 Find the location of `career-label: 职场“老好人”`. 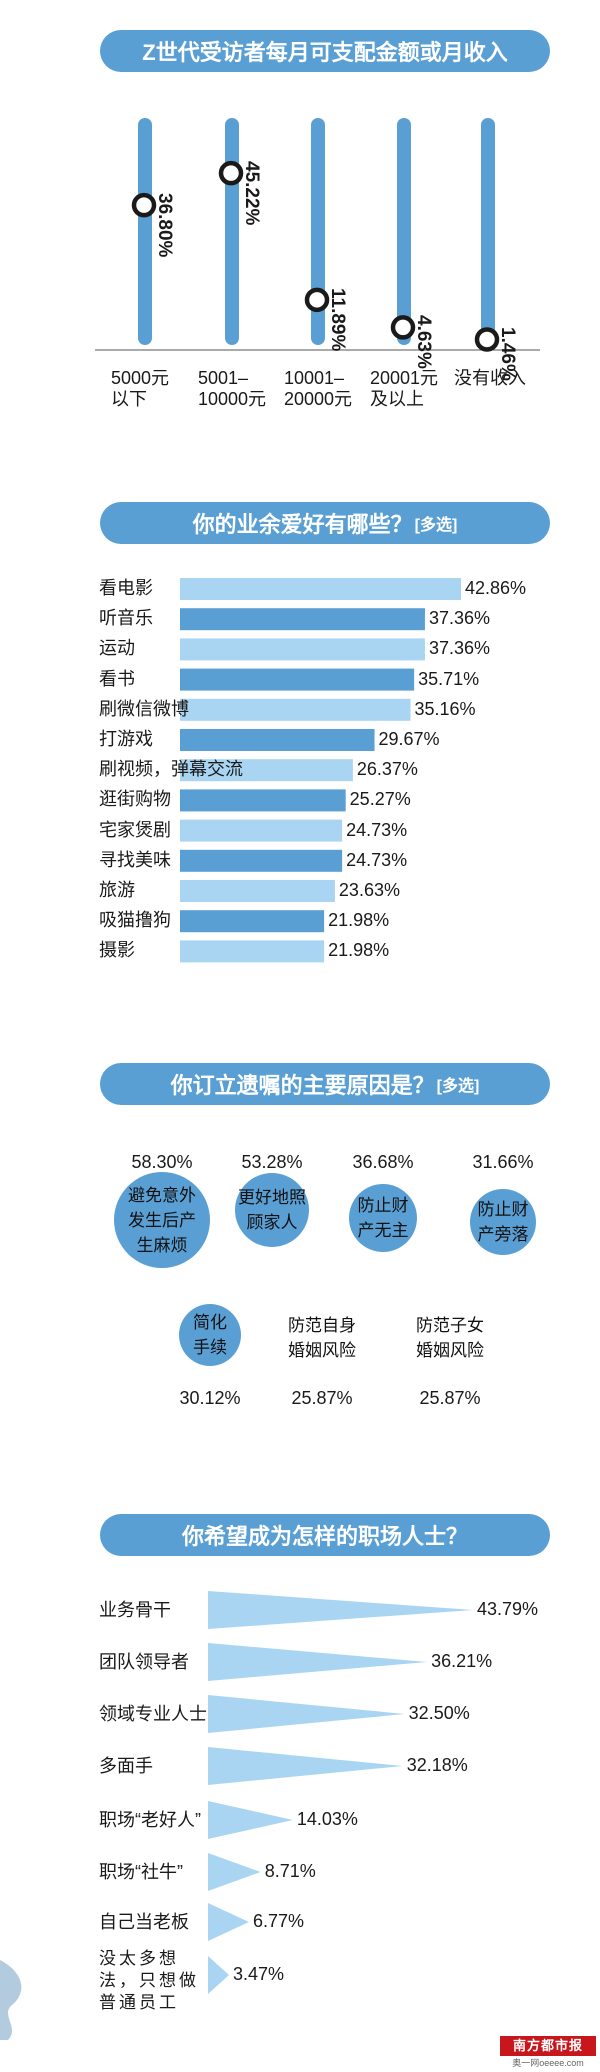

career-label: 职场“老好人” is located at coordinates (150, 1820).